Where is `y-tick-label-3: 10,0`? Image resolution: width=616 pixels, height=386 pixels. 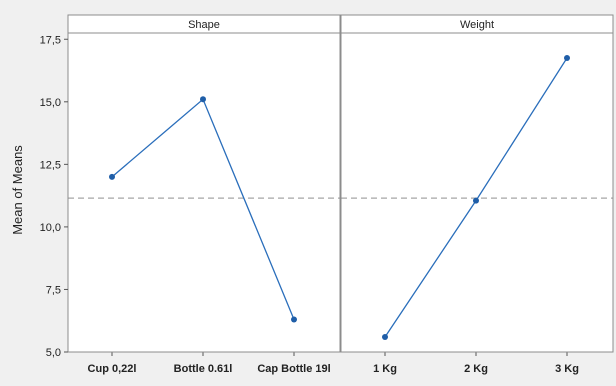
y-tick-label-3: 10,0 is located at coordinates (50, 228).